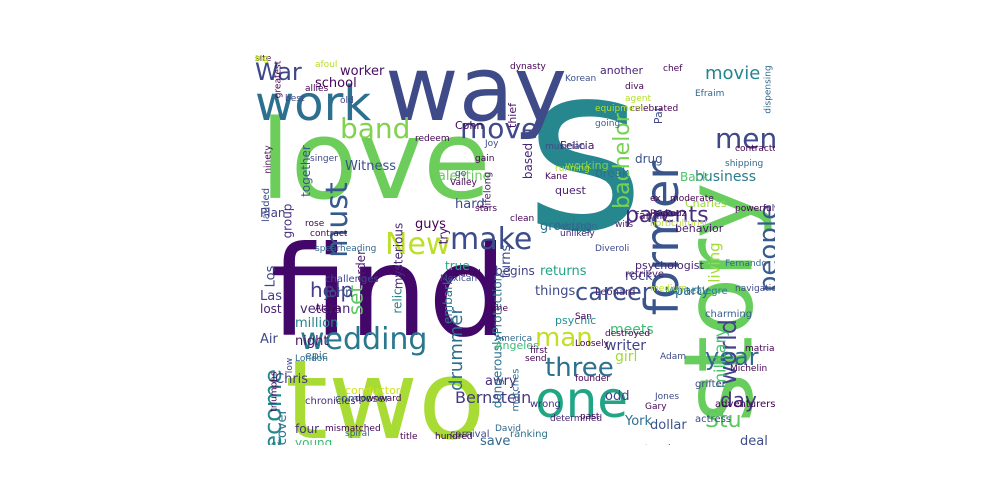 This screenshot has height=500, width=1000. Describe the element at coordinates (668, 289) in the screenshot. I see `cloud-word: medium` at that location.